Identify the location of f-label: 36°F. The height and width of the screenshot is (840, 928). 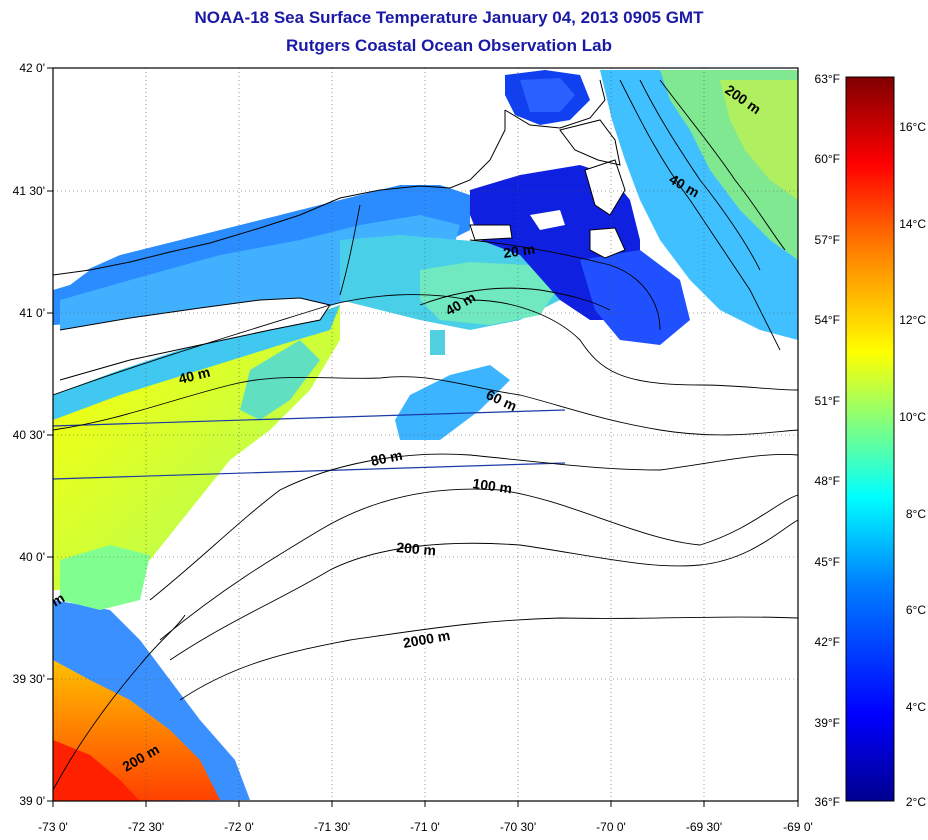
(827, 802).